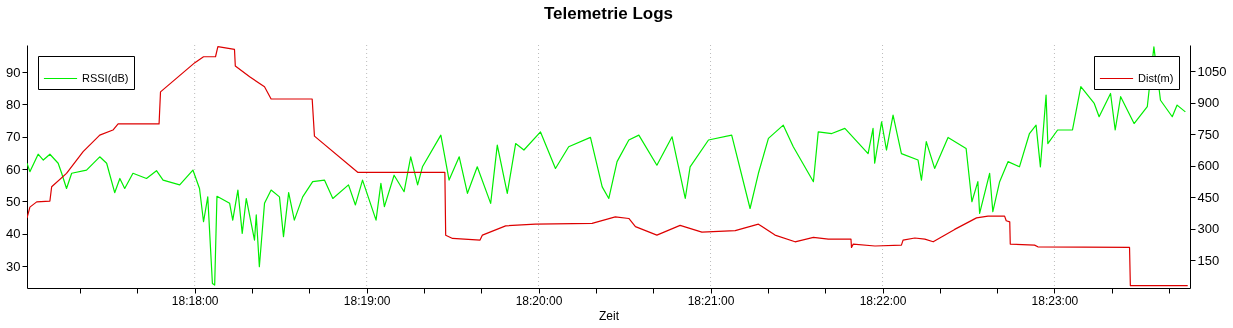 This screenshot has height=328, width=1233. I want to click on y2-tick-label: 750, so click(1208, 134).